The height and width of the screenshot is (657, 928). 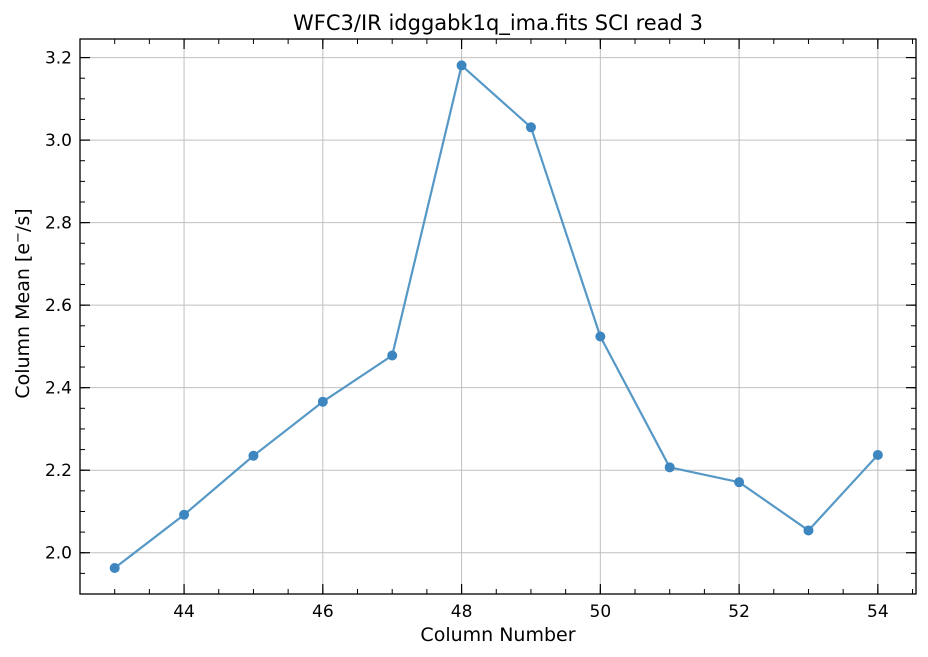 What do you see at coordinates (462, 612) in the screenshot?
I see `x-tick-label: 48` at bounding box center [462, 612].